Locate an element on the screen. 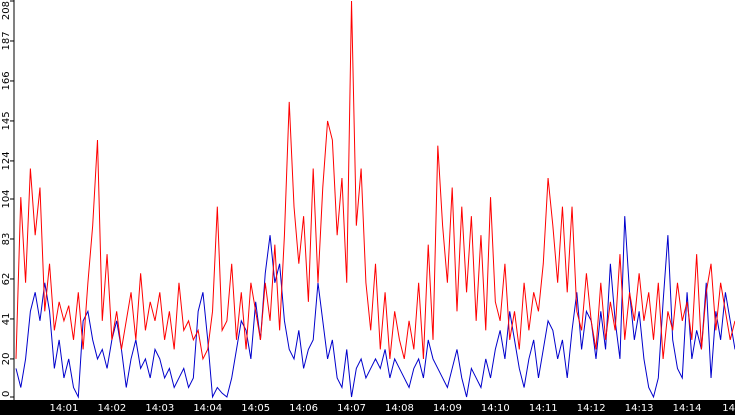  x-tick-label: 14:13 is located at coordinates (639, 408).